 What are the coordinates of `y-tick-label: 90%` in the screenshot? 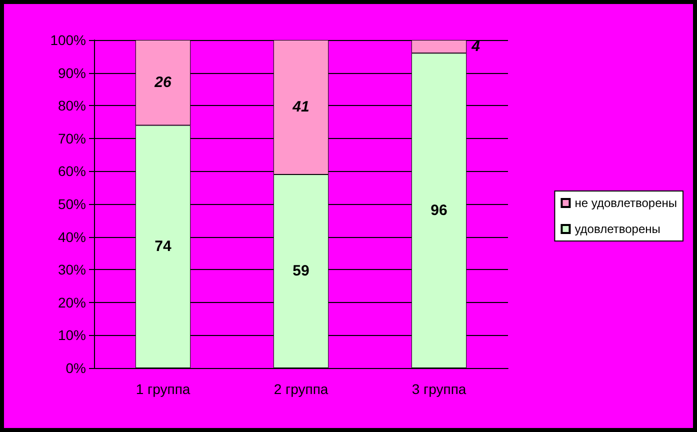 It's located at (72, 72).